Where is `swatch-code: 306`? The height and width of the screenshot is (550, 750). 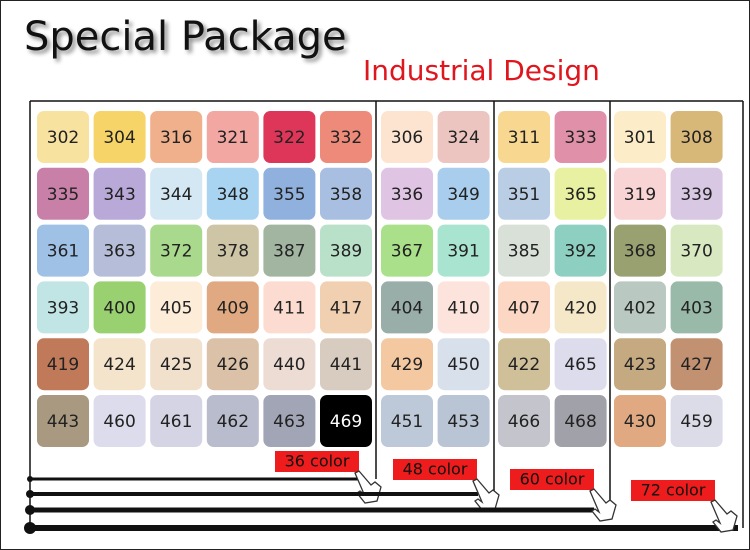
swatch-code: 306 is located at coordinates (407, 138).